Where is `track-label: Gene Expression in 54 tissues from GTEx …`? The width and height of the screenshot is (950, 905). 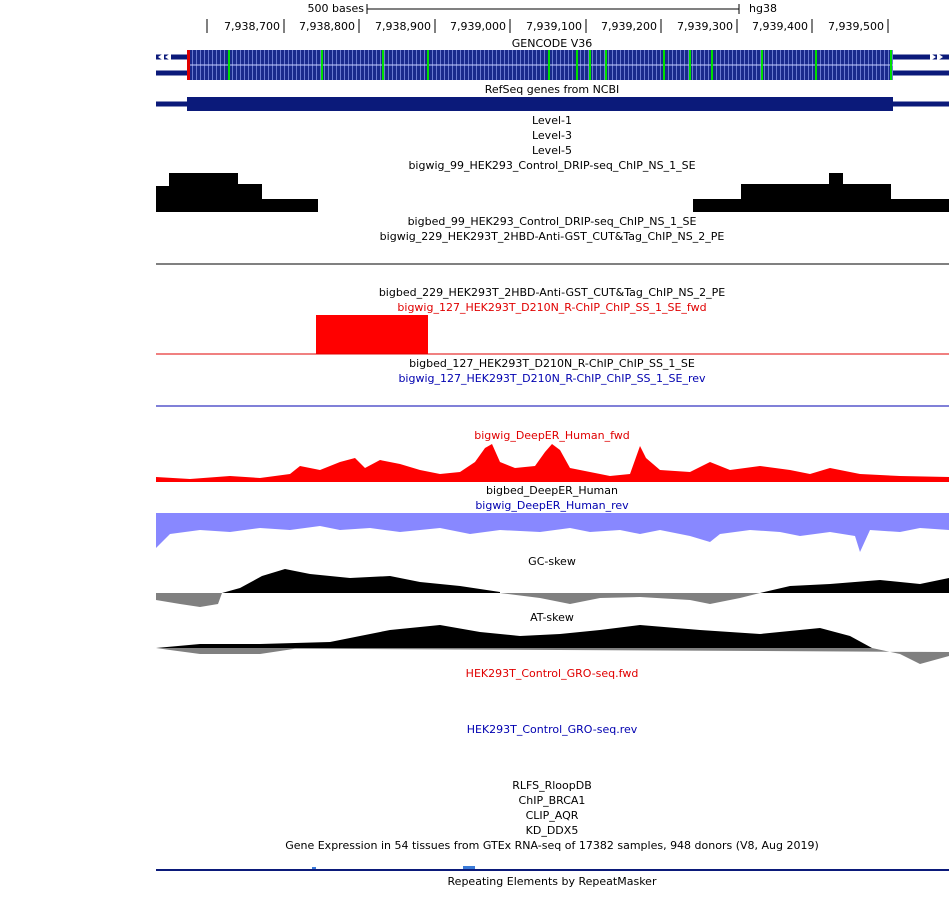 track-label: Gene Expression in 54 tissues from GTEx … is located at coordinates (552, 845).